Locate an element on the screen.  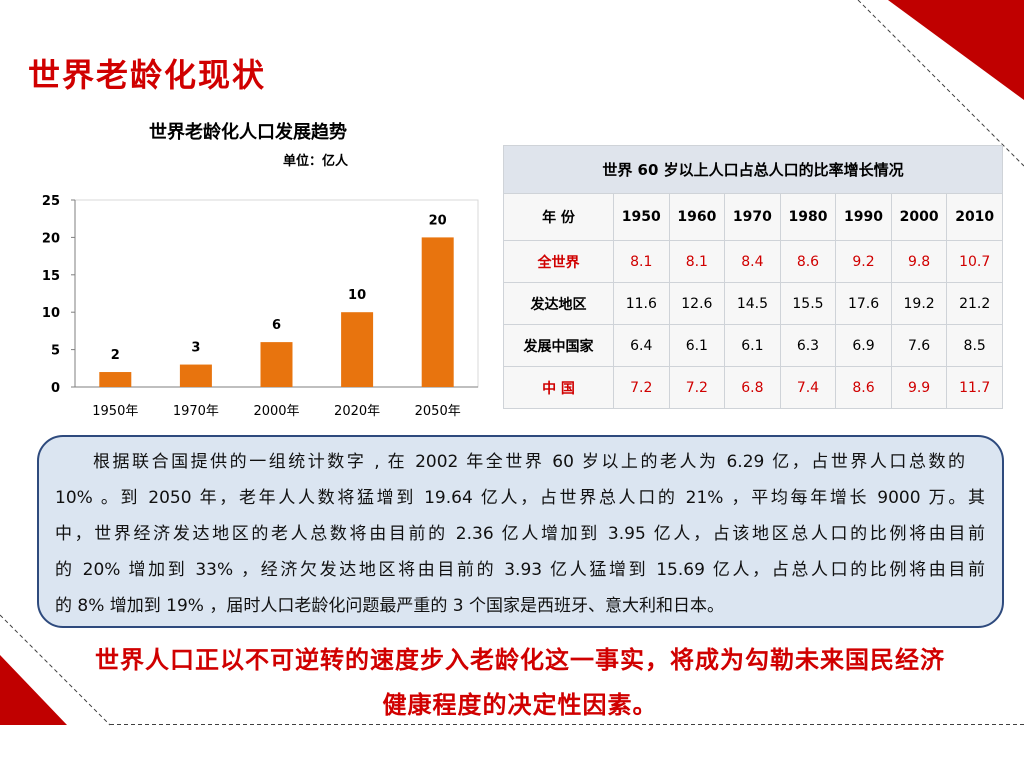
table-row-world: 全世界 8.1 8.1 8.4 8.6 9.2 9.8 10.7 is located at coordinates (753, 261).